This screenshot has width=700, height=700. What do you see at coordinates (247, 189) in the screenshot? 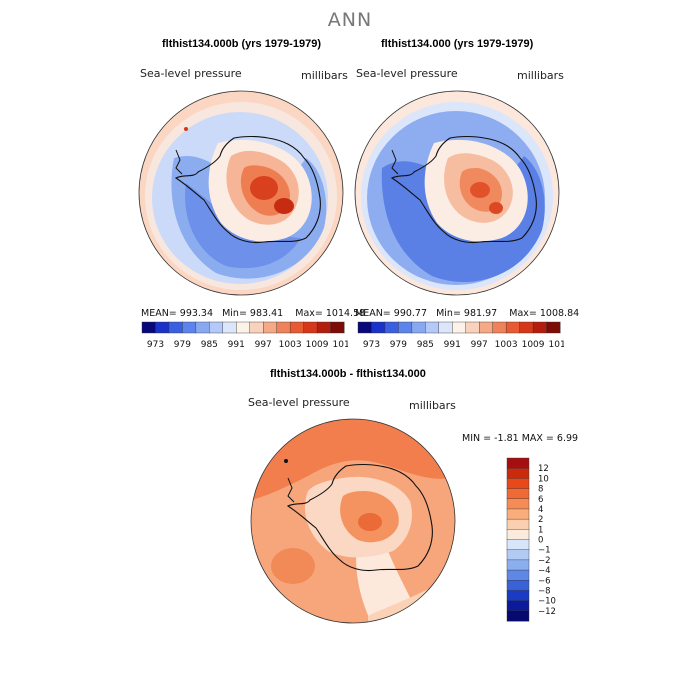
I see `panel-1-antarctica-coastline` at bounding box center [247, 189].